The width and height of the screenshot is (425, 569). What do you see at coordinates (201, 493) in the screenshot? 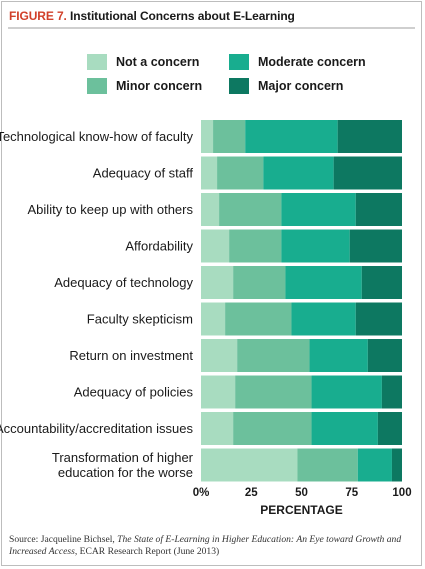
I see `x-tick-label: 0%` at bounding box center [201, 493].